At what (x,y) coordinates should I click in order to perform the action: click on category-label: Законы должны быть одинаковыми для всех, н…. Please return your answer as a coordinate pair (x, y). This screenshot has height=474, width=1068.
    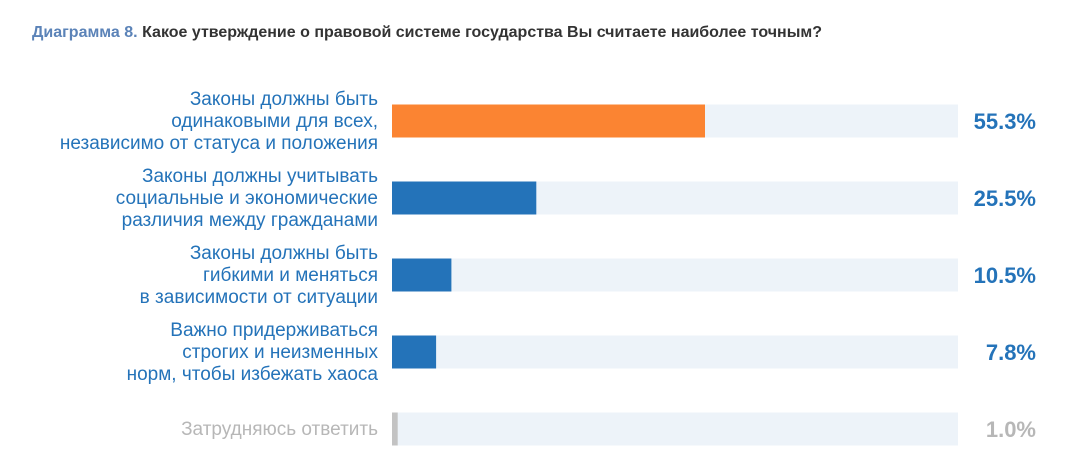
    Looking at the image, I should click on (219, 121).